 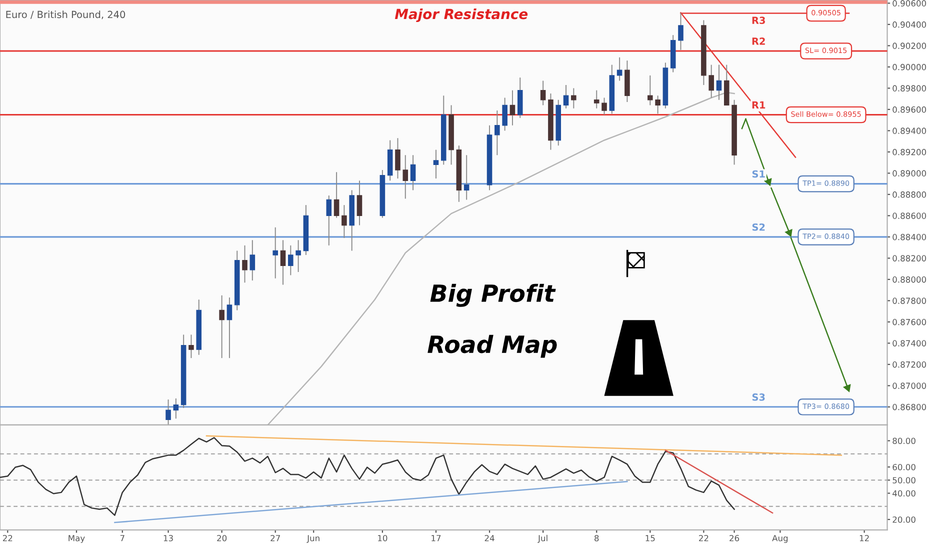 What do you see at coordinates (909, 215) in the screenshot?
I see `y-tick-label: 0.88600` at bounding box center [909, 215].